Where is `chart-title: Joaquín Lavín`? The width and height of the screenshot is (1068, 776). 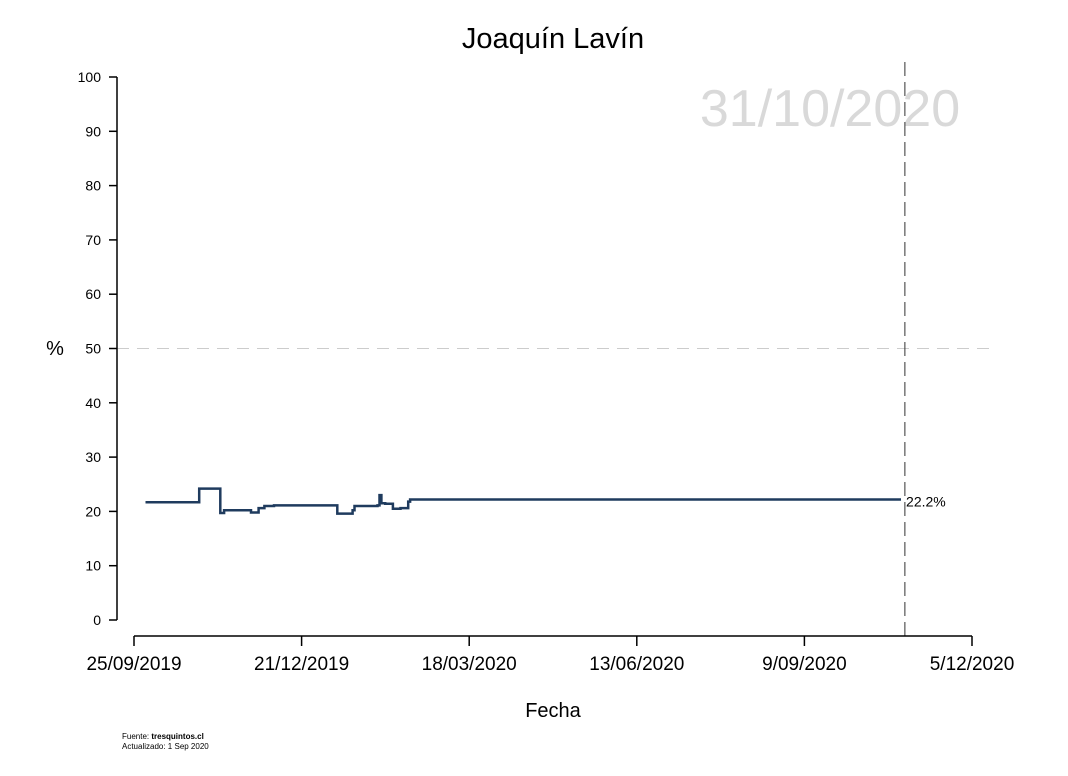 chart-title: Joaquín Lavín is located at coordinates (553, 39).